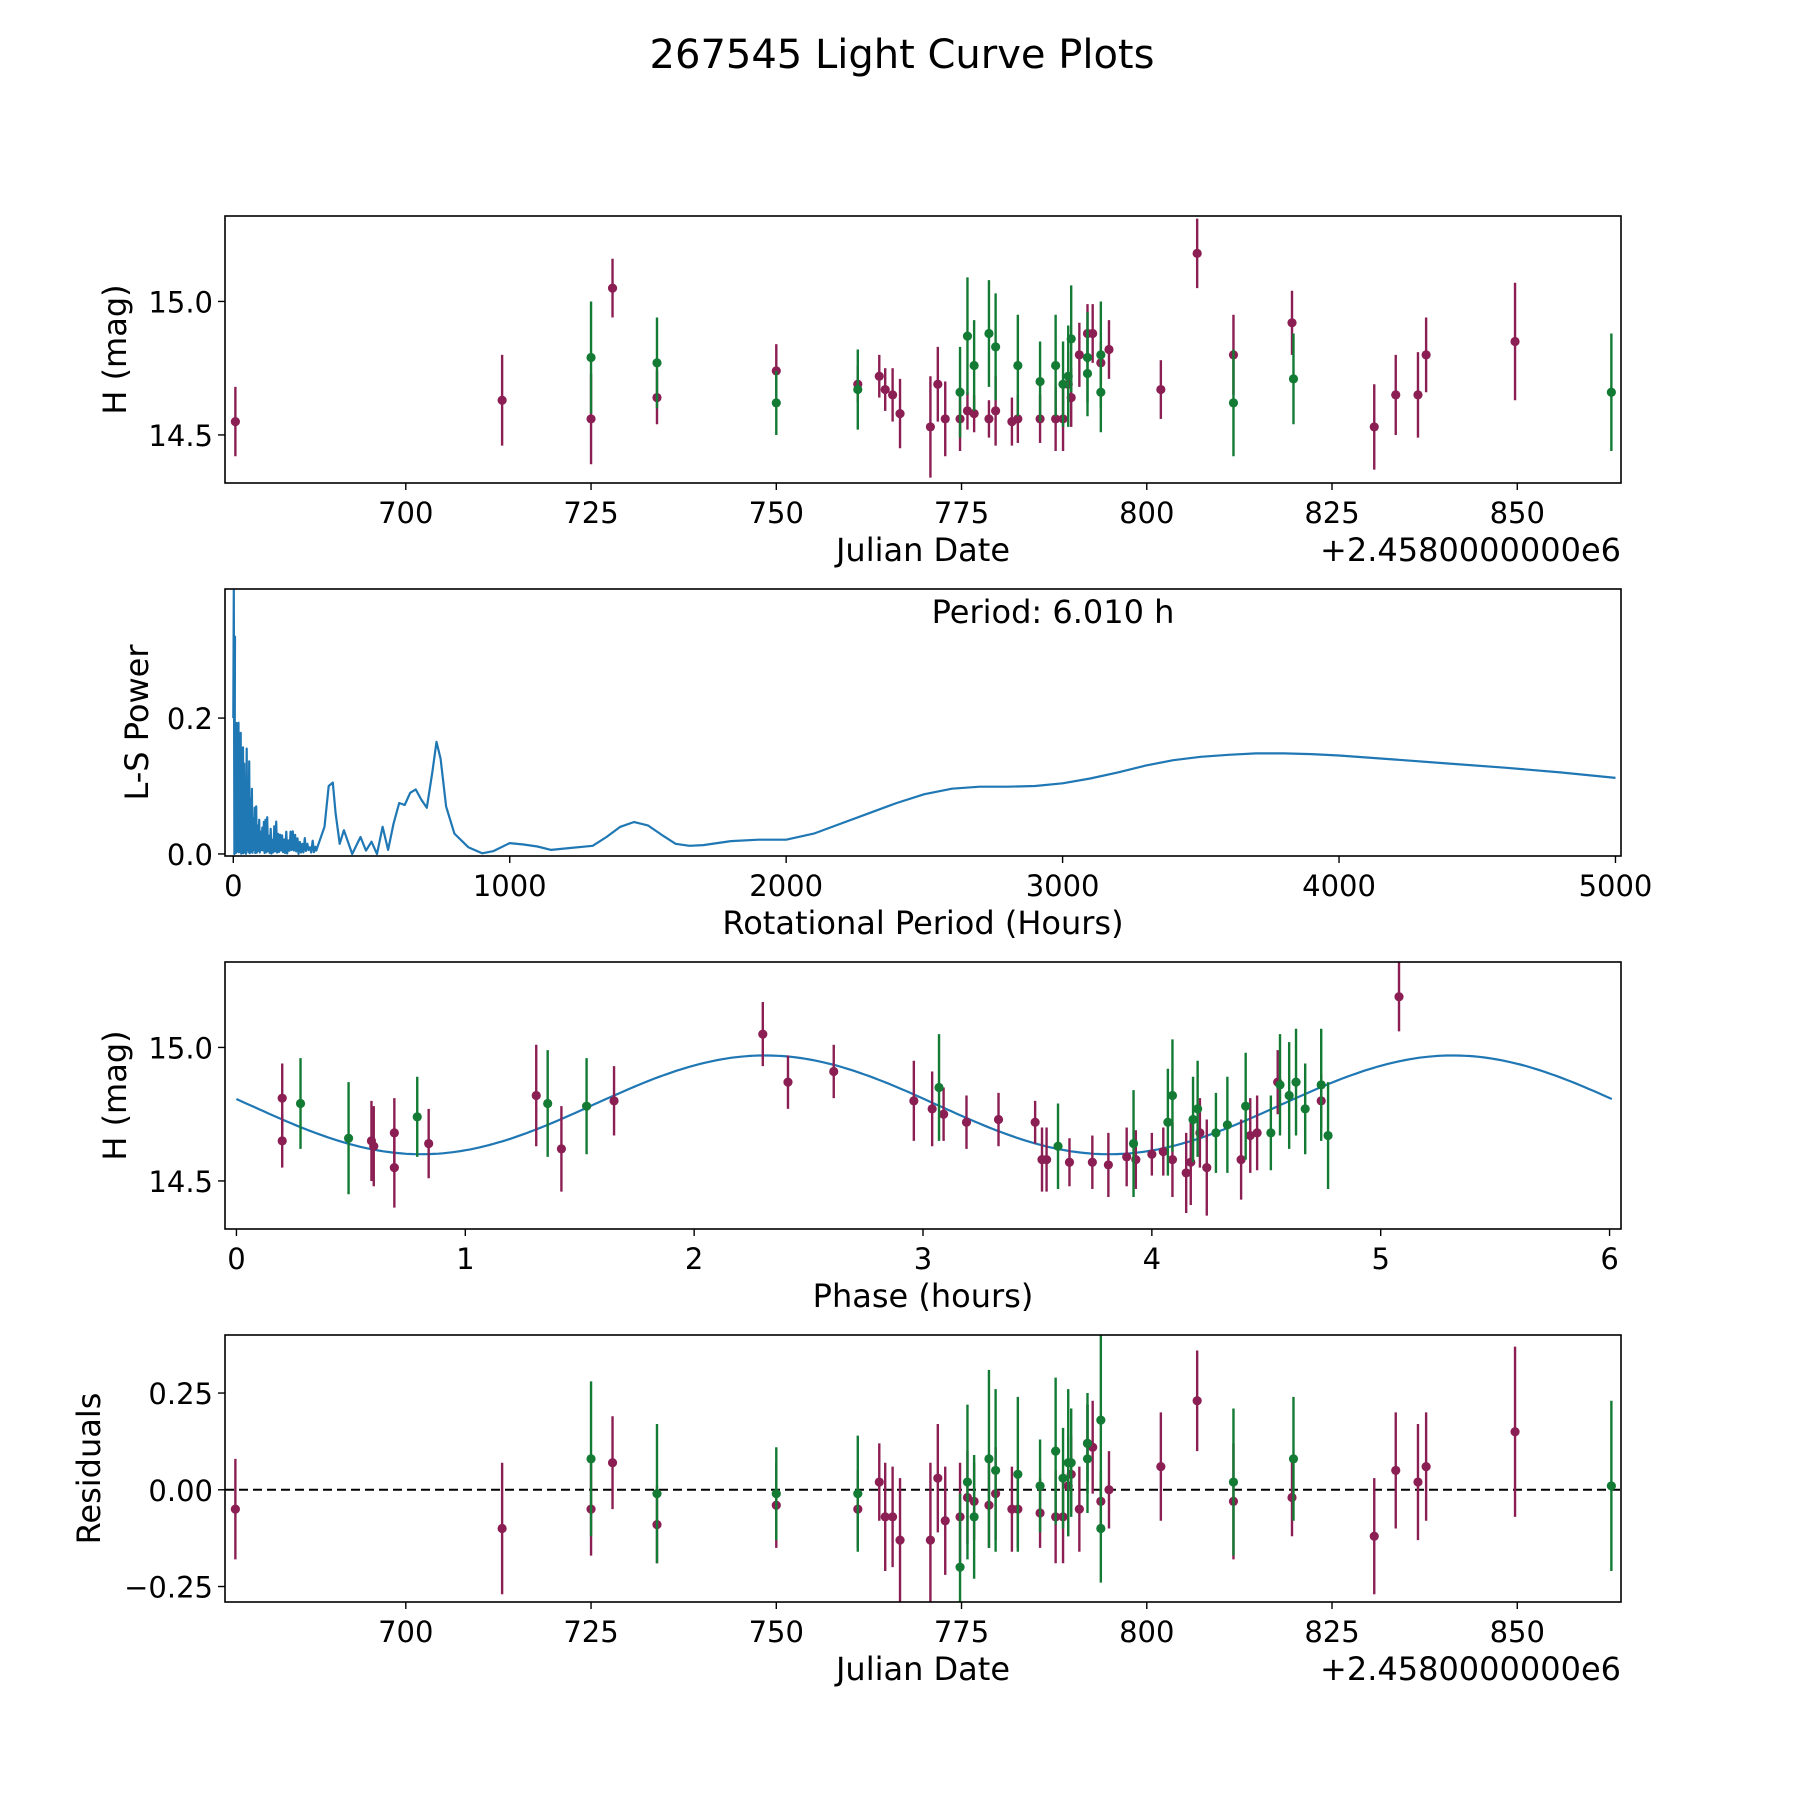 The width and height of the screenshot is (1800, 1800). Describe the element at coordinates (236, 1259) in the screenshot. I see `x-tick-label: 0` at that location.